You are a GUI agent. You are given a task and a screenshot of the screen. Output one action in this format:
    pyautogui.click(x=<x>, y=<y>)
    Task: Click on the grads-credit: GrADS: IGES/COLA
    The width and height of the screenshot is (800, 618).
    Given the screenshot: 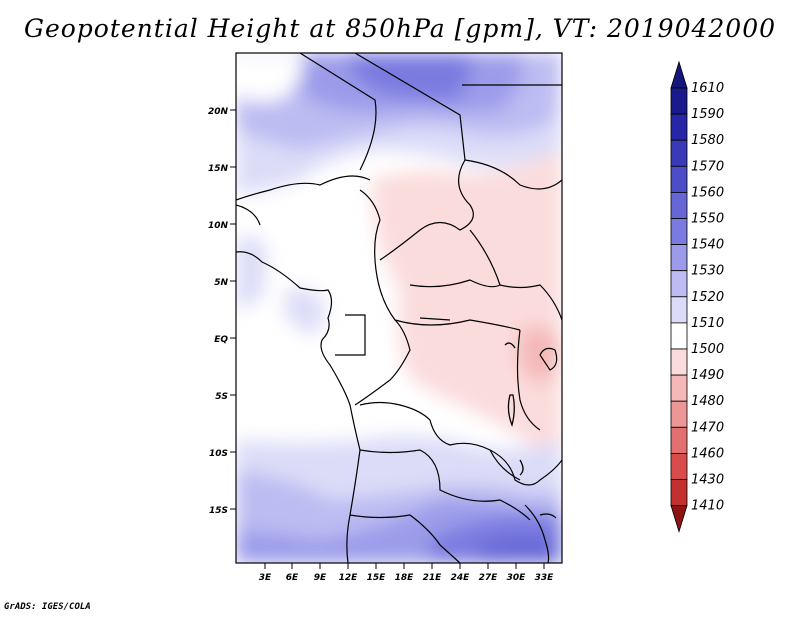 What is the action you would take?
    pyautogui.click(x=47, y=607)
    